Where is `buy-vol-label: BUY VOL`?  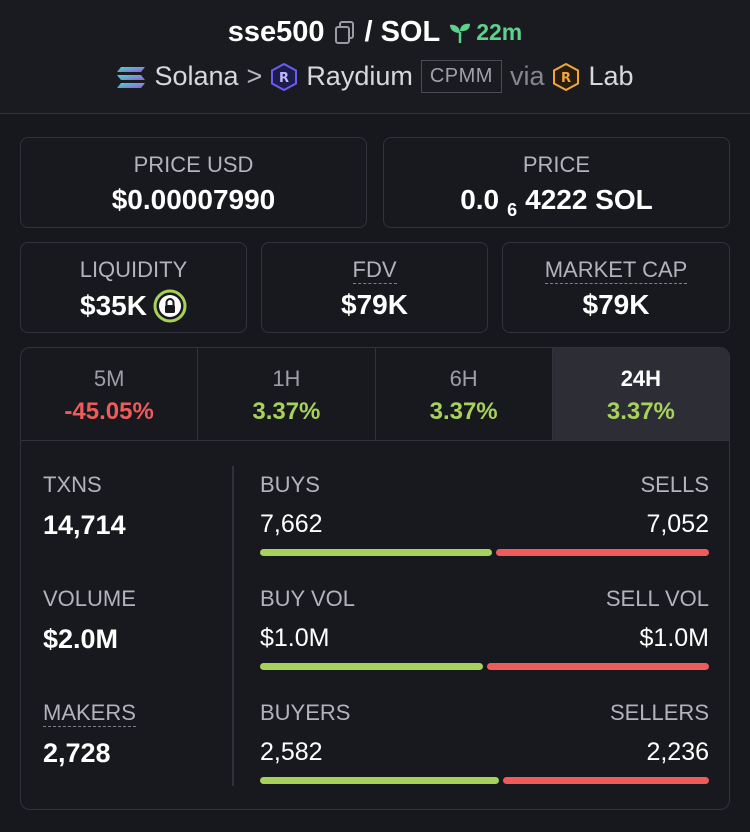 buy-vol-label: BUY VOL is located at coordinates (307, 598).